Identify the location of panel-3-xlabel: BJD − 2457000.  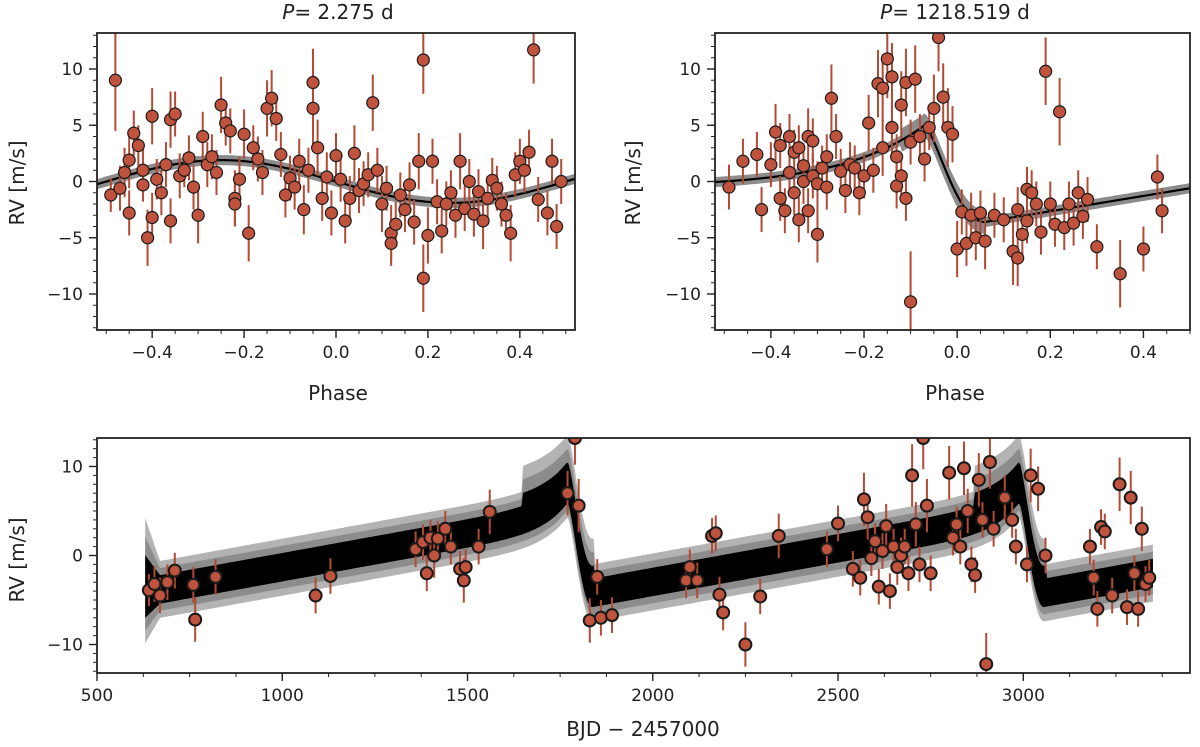
(643, 729).